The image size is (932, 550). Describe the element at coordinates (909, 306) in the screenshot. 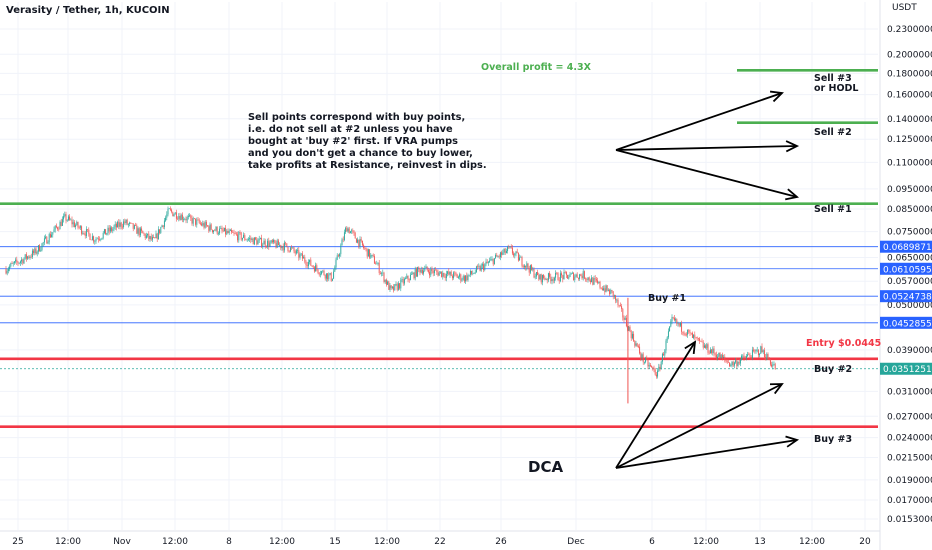

I see `price-tick-label: 0.05000000` at that location.